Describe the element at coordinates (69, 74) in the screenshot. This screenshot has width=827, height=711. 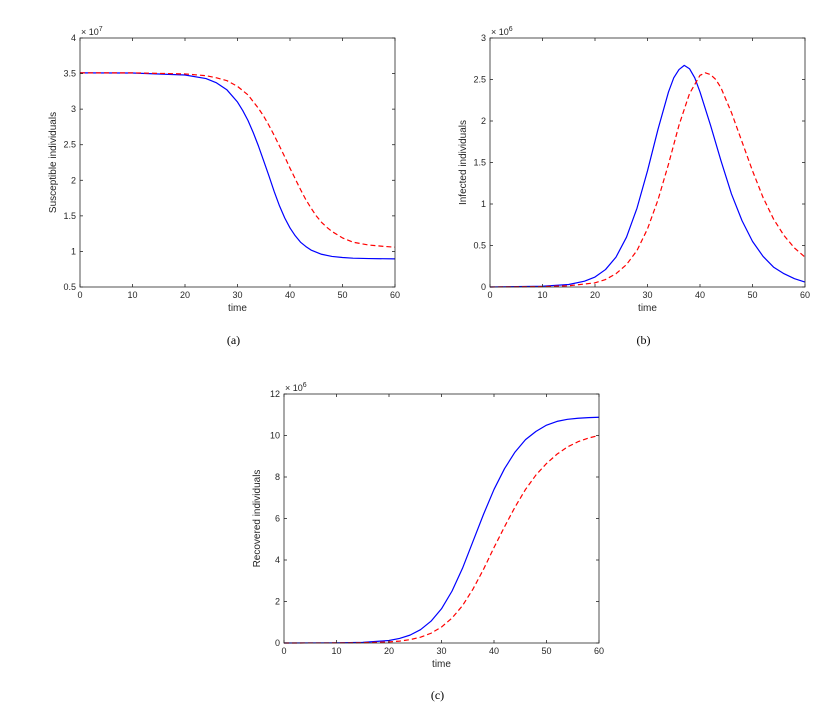
I see `y-tick-label: 3.5` at that location.